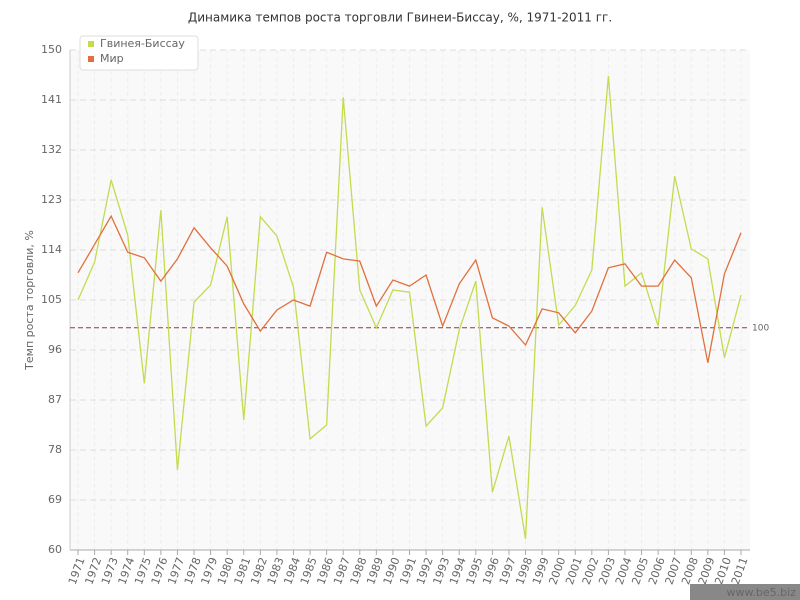 Image resolution: width=800 pixels, height=600 pixels. What do you see at coordinates (51, 99) in the screenshot?
I see `y-tick-label: 141` at bounding box center [51, 99].